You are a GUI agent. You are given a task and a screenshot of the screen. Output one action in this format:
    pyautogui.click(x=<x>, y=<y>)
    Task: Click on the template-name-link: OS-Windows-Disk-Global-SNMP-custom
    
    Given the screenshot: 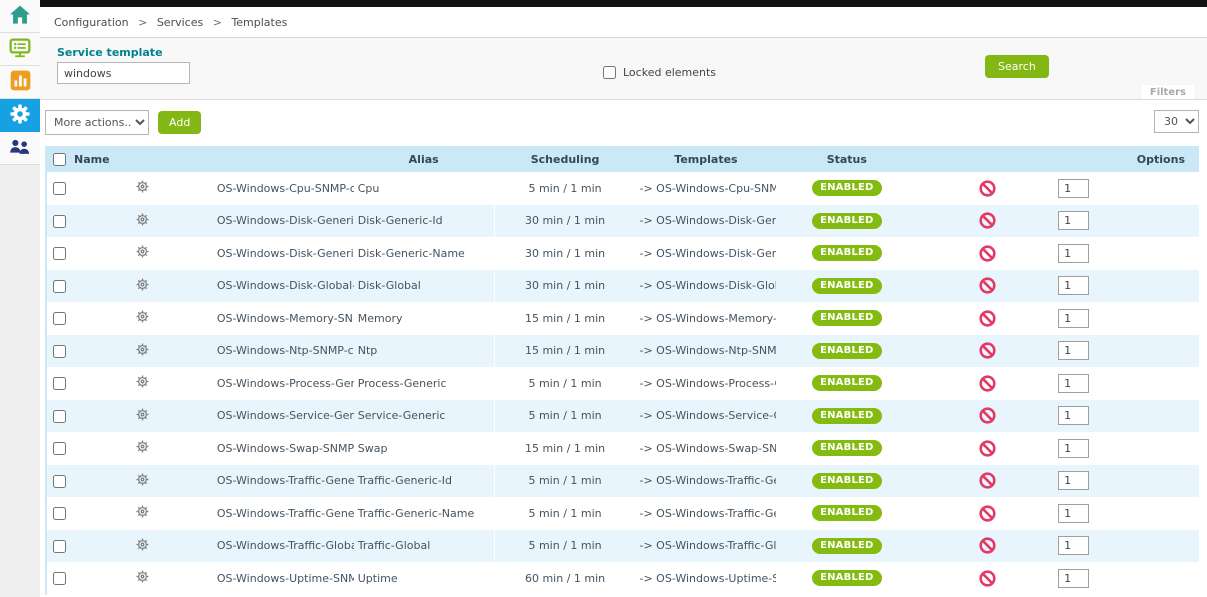 What is the action you would take?
    pyautogui.click(x=285, y=286)
    